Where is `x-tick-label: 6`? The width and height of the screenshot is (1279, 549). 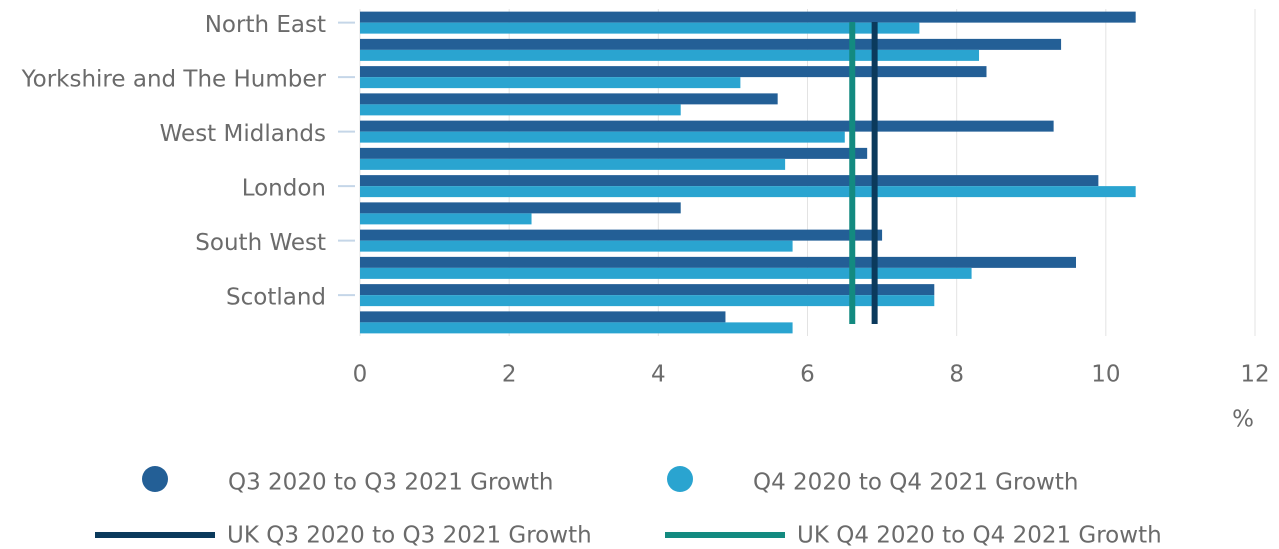
x-tick-label: 6 is located at coordinates (807, 375).